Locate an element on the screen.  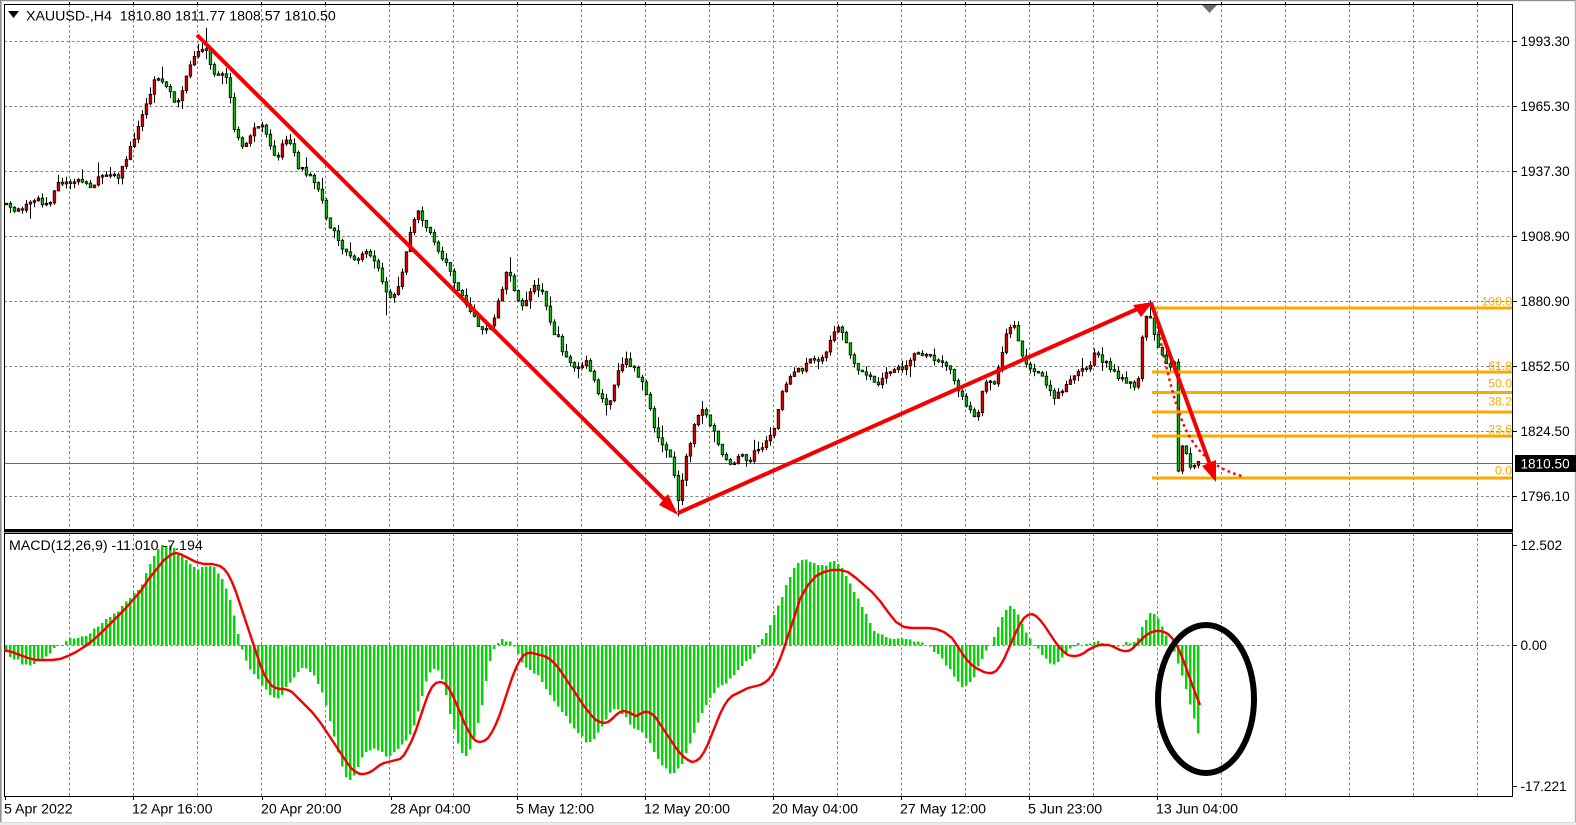
svg-text: 0.00 is located at coordinates (1534, 645).